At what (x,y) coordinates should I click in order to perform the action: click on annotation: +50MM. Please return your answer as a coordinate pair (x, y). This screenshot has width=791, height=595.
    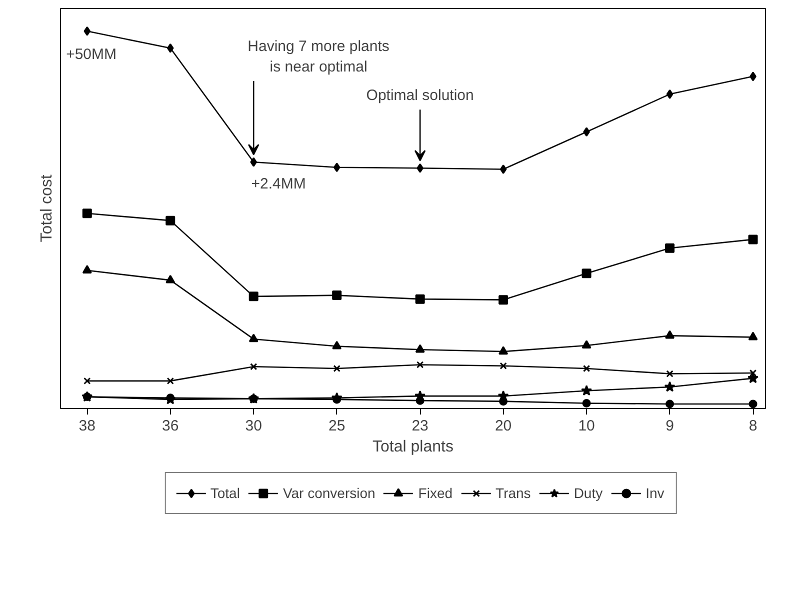
    Looking at the image, I should click on (91, 55).